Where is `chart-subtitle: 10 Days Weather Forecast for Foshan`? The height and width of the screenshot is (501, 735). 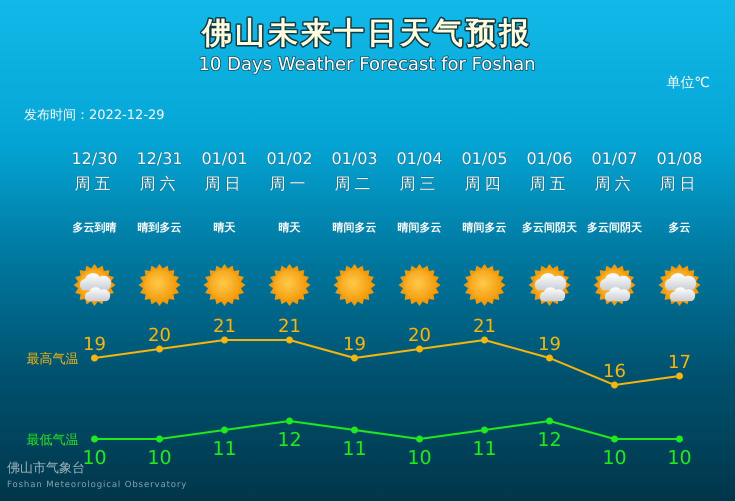
chart-subtitle: 10 Days Weather Forecast for Foshan is located at coordinates (367, 64).